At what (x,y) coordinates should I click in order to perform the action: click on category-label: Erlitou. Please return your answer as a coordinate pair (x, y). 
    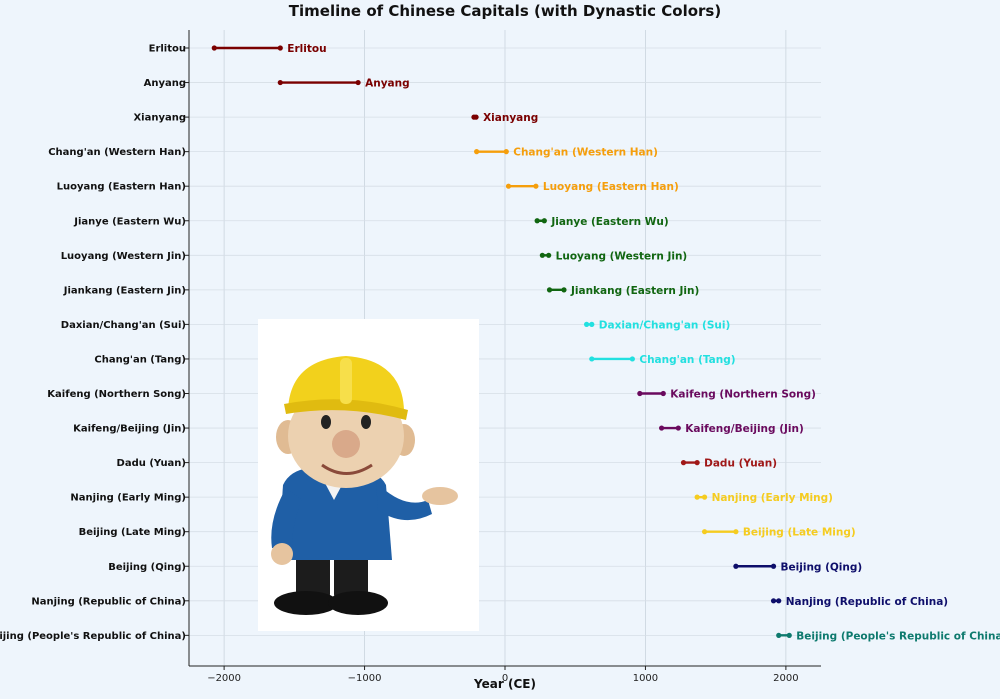
    Looking at the image, I should click on (167, 49).